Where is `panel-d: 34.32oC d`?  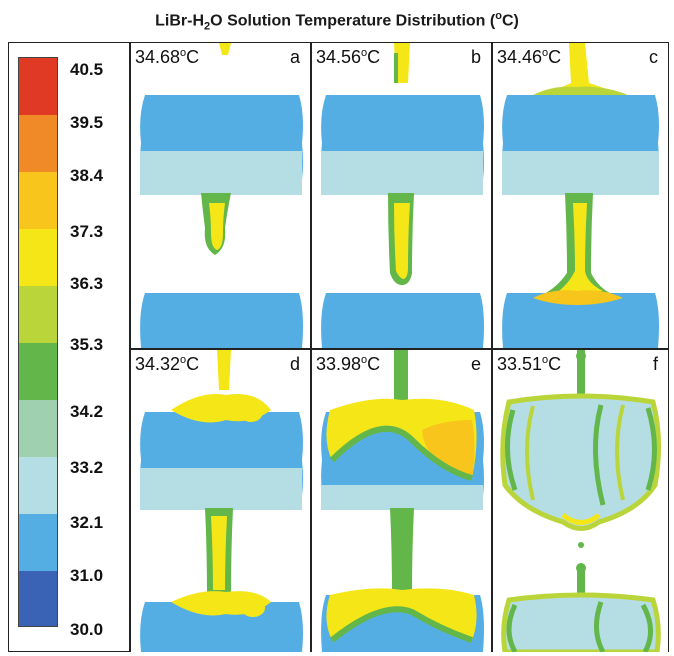
panel-d: 34.32oC d is located at coordinates (220, 501).